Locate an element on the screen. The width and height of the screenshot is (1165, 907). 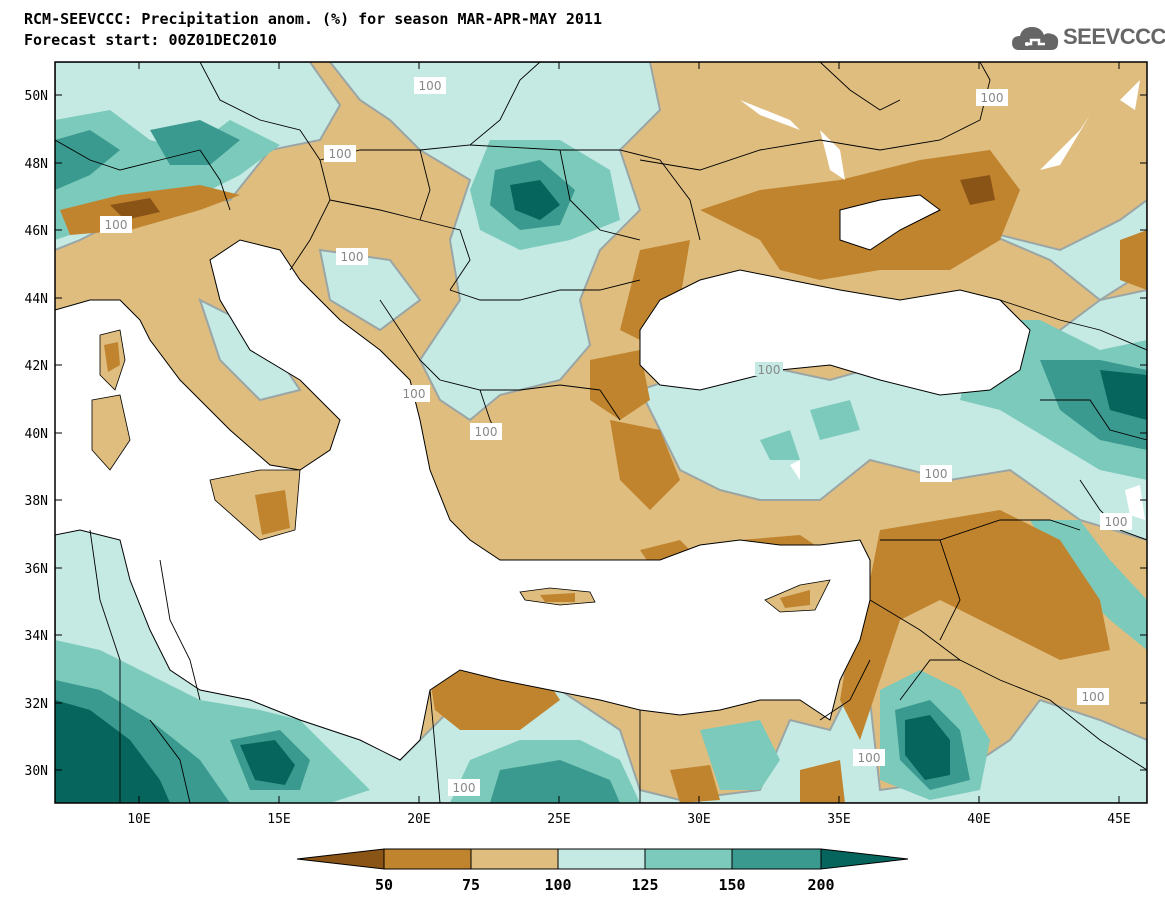
lat-tick-label: 44N is located at coordinates (36, 299).